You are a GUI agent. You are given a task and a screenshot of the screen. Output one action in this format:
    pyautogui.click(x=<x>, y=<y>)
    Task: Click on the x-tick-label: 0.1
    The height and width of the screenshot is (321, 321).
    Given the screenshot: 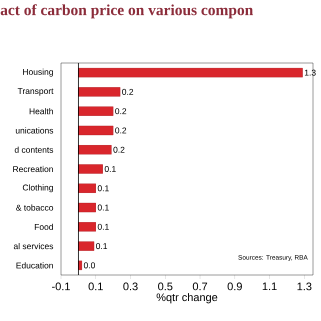 What is the action you would take?
    pyautogui.click(x=95, y=286)
    